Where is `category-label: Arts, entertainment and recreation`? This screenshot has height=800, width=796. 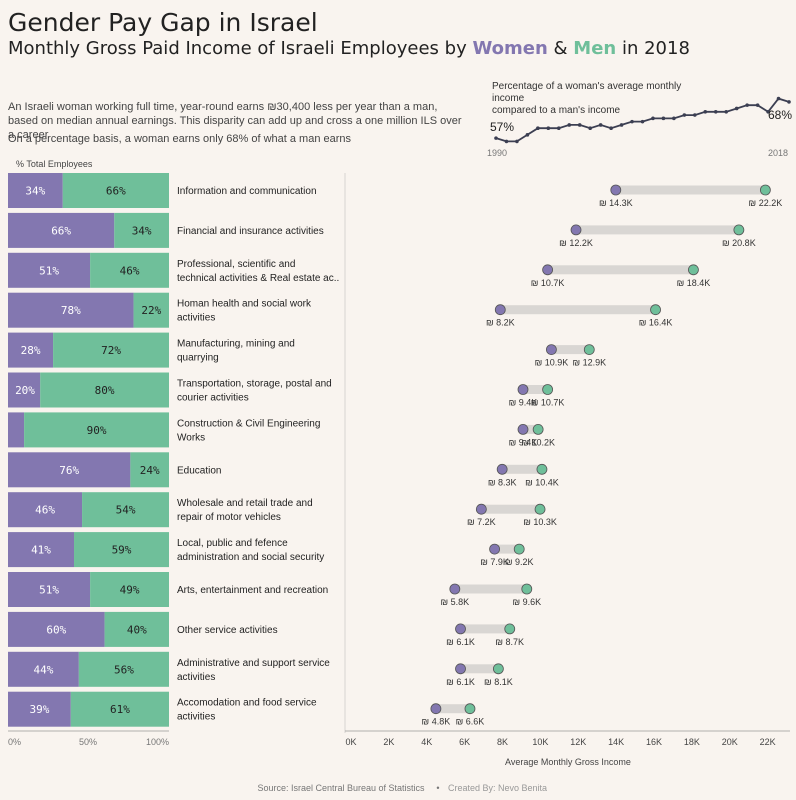
category-label: Arts, entertainment and recreation is located at coordinates (252, 590).